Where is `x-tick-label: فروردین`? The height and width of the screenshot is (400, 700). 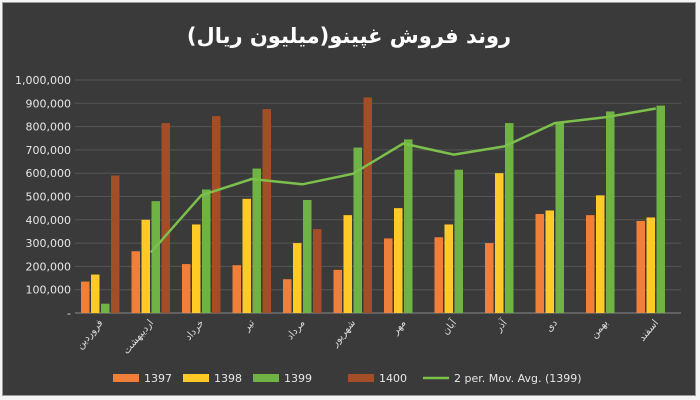
x-tick-label: فروردین is located at coordinates (90, 335).